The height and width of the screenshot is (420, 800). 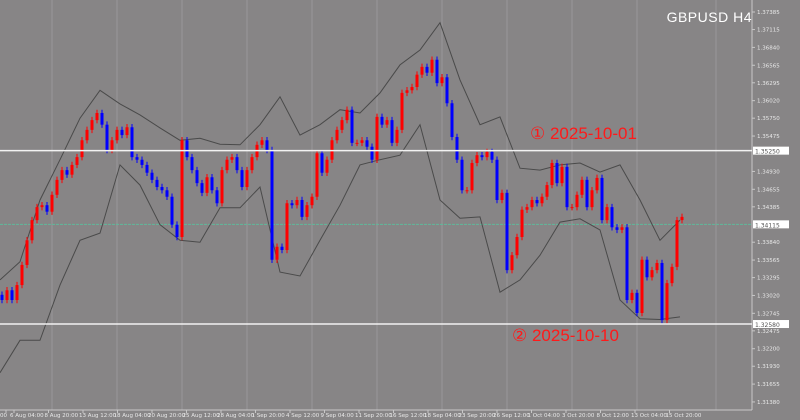 I want to click on level-price-tag, so click(x=771, y=324).